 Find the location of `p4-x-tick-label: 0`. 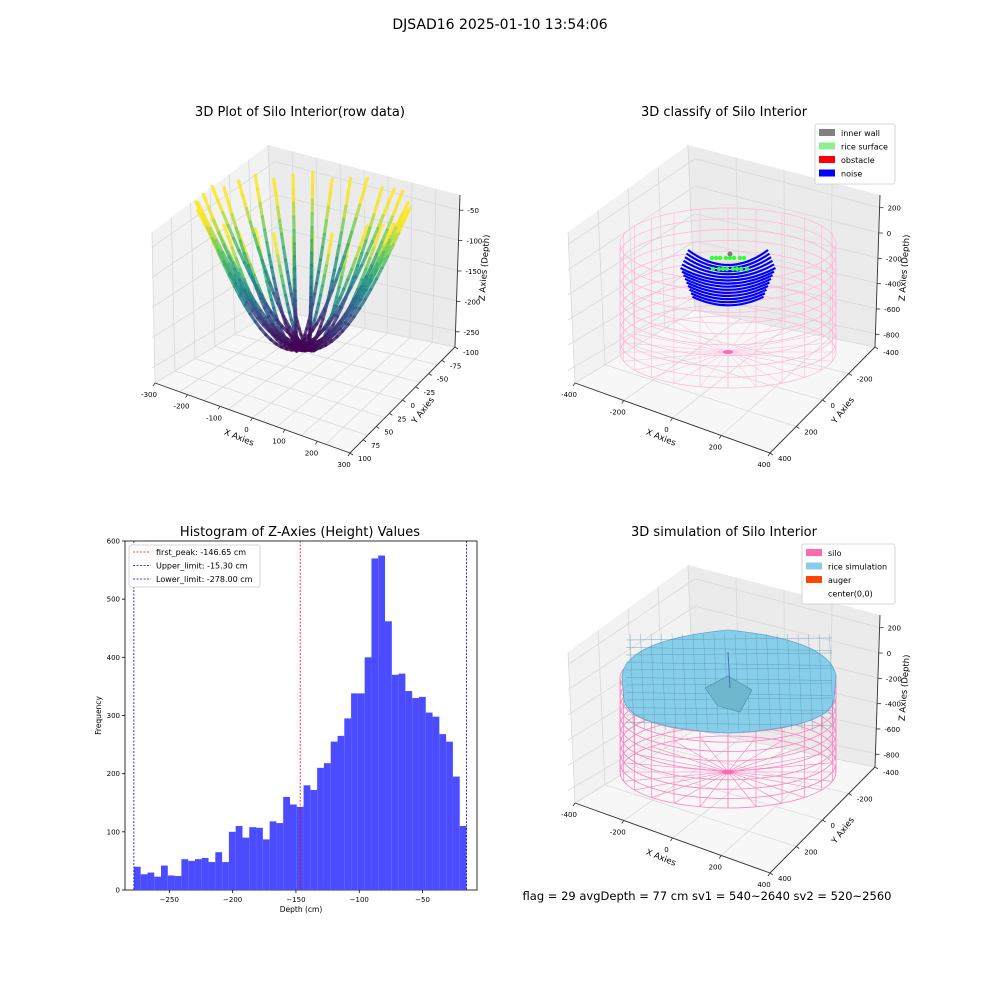

p4-x-tick-label: 0 is located at coordinates (666, 850).